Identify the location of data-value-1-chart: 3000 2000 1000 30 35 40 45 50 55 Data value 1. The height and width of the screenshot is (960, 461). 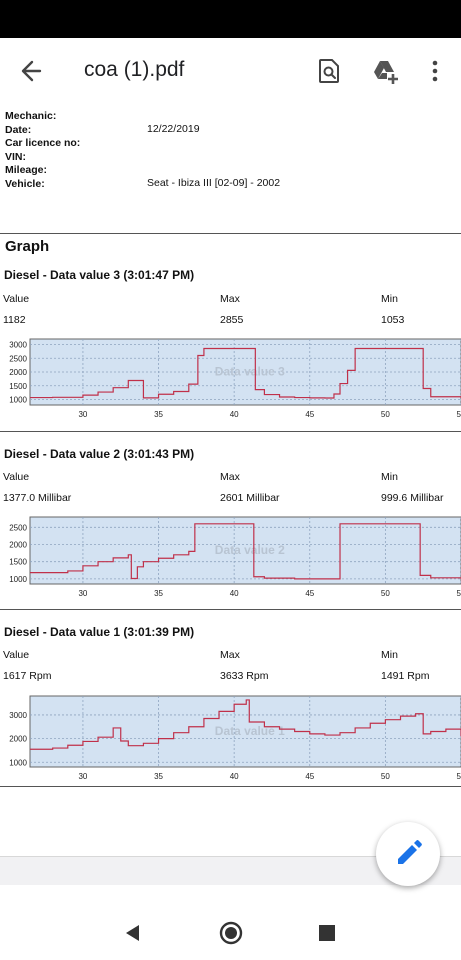
(235, 738).